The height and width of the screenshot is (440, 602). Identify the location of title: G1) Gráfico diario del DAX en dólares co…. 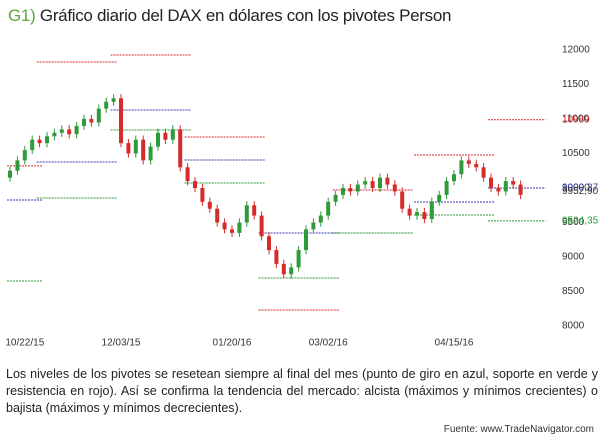
(229, 16).